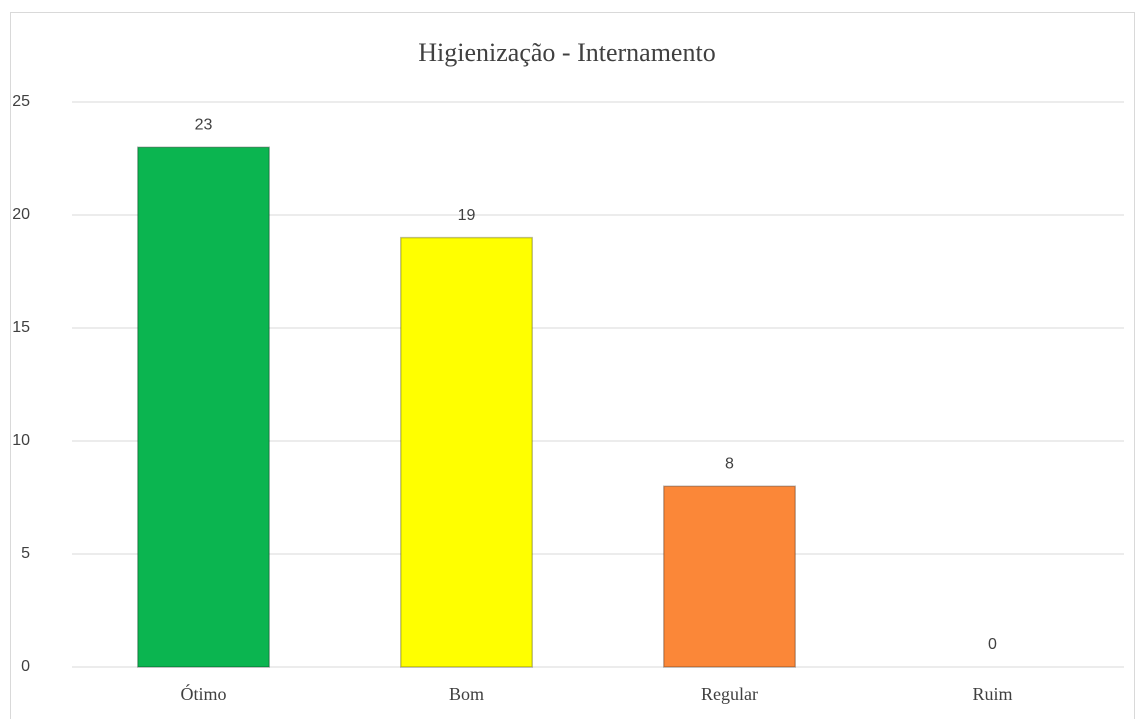 This screenshot has width=1142, height=719. I want to click on x-tick-label: Ótimo, so click(203, 693).